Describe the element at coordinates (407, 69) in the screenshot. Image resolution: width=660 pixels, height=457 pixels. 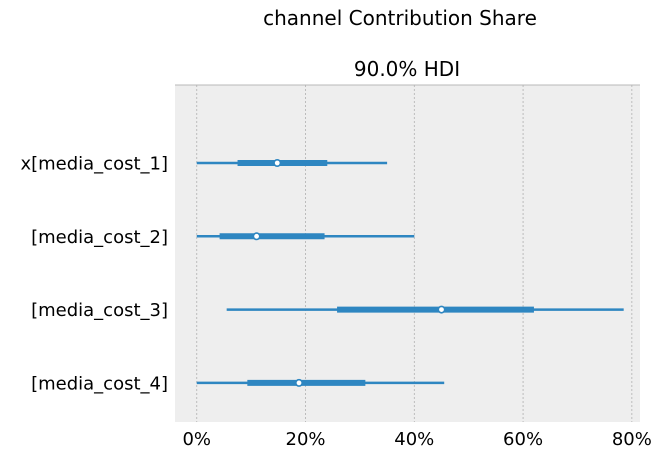
I see `chart-subtitle: 90.0% HDI` at that location.